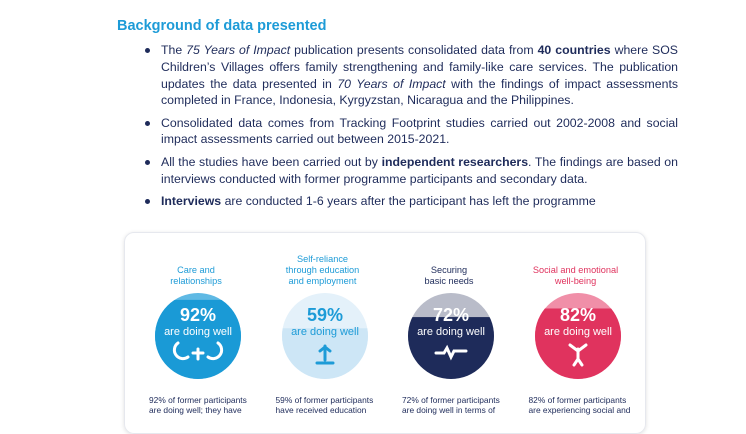 The width and height of the screenshot is (746, 434). What do you see at coordinates (577, 315) in the screenshot?
I see `percentage: 82%` at bounding box center [577, 315].